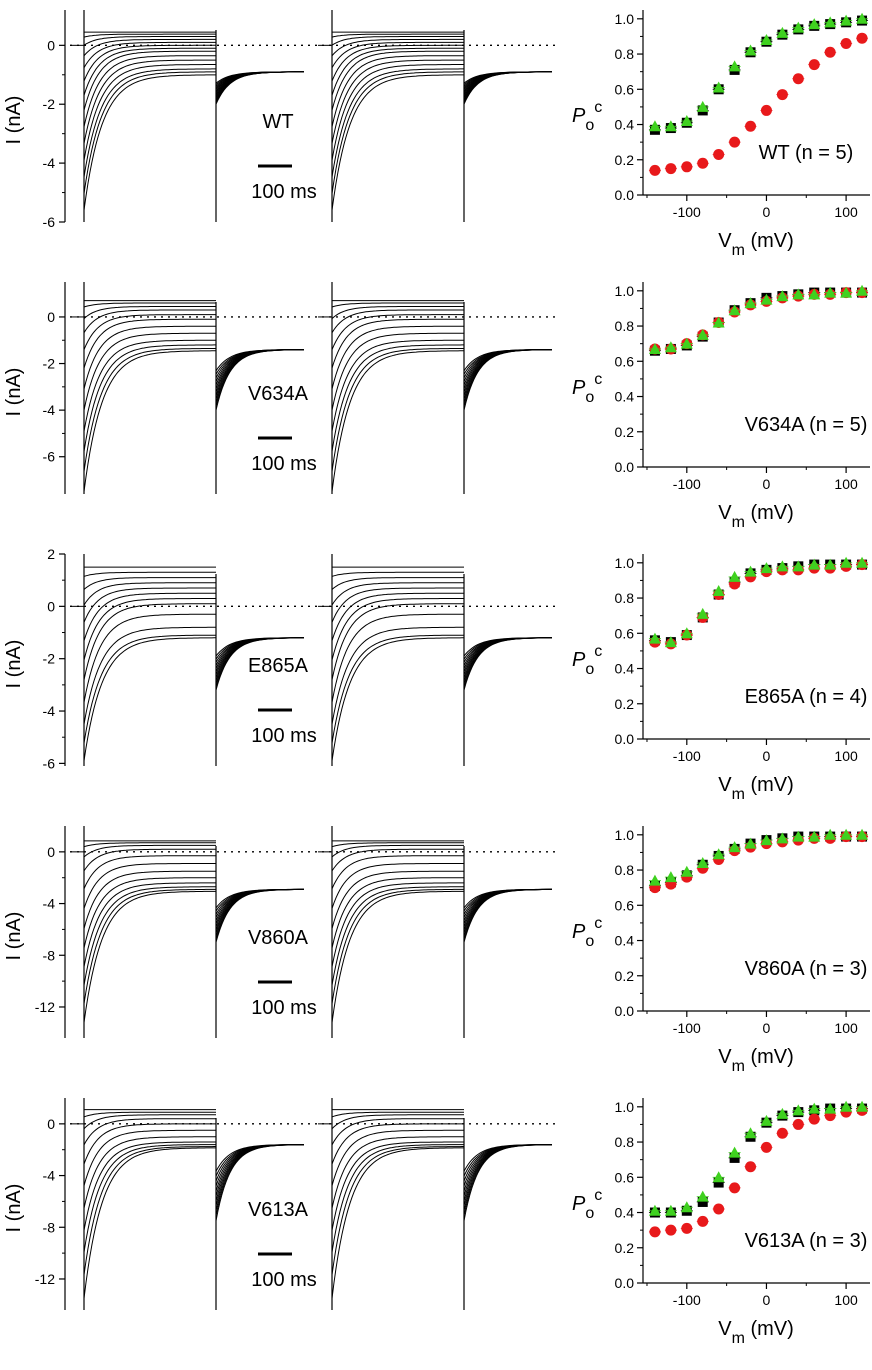 This screenshot has height=1370, width=872. What do you see at coordinates (758, 857) in the screenshot?
I see `series-green` at bounding box center [758, 857].